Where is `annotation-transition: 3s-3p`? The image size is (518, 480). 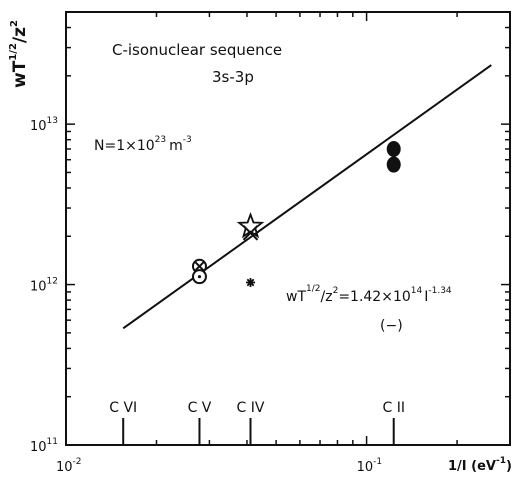 annotation-transition: 3s-3p is located at coordinates (233, 77).